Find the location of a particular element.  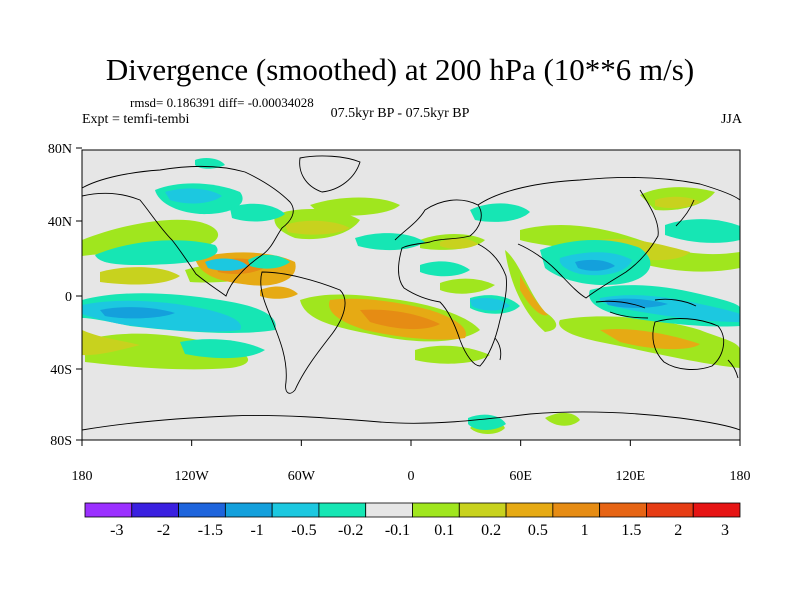

period-text: 07.5kyr BP - 07.5kyr BP is located at coordinates (400, 113).